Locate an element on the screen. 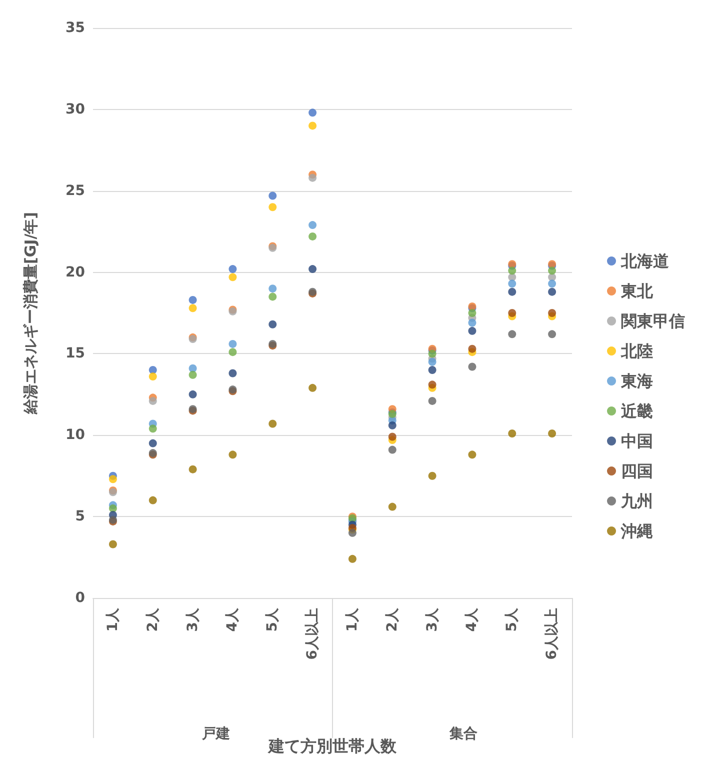 The width and height of the screenshot is (703, 771). y-tick-label: 10 is located at coordinates (76, 435).